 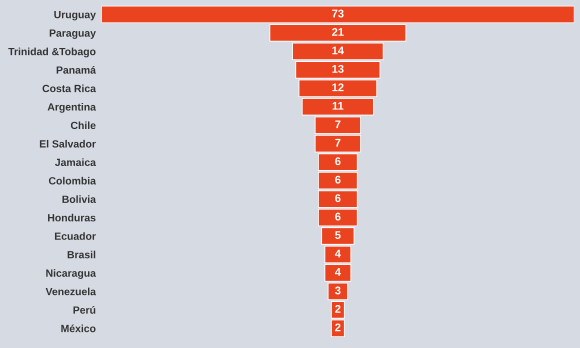 I want to click on category-label: Colombia, so click(x=72, y=180).